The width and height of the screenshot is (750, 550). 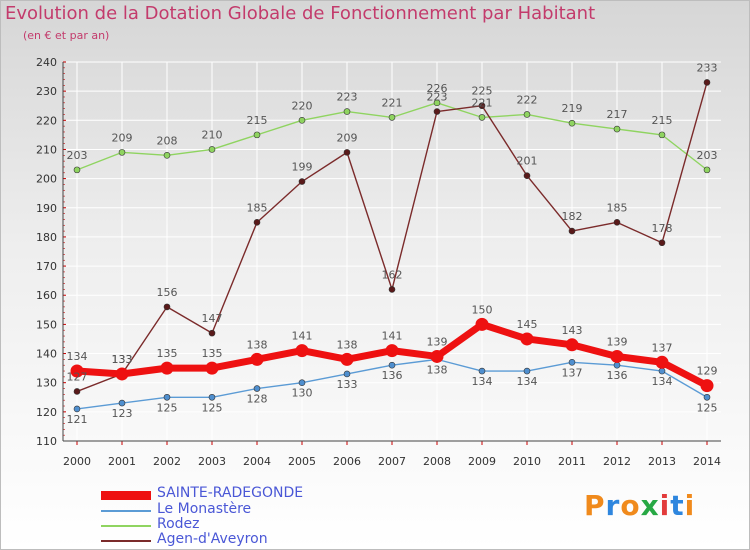 I want to click on x-tick-label: 2014, so click(x=707, y=461).